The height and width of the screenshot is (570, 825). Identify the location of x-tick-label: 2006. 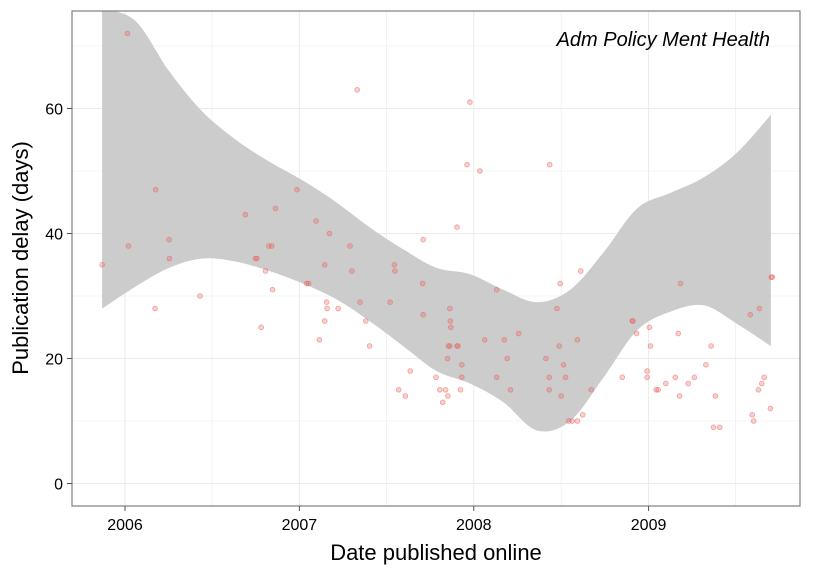
(125, 525).